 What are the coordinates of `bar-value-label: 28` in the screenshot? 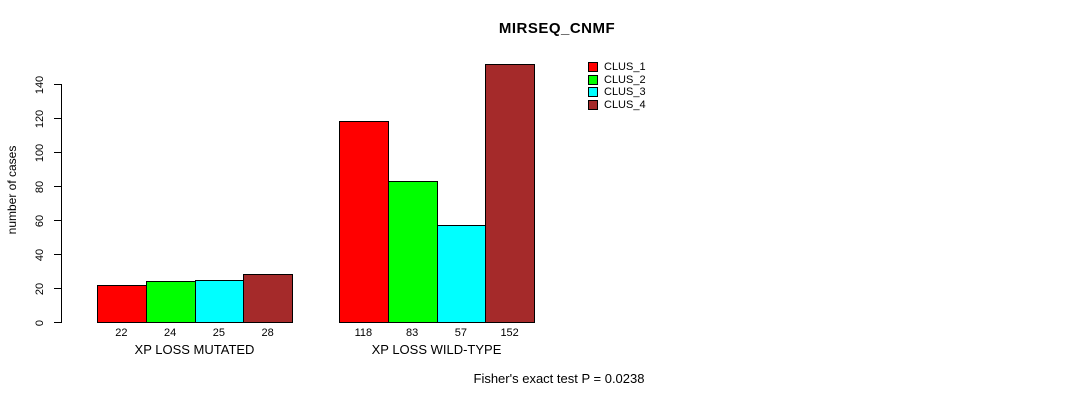 It's located at (267, 333).